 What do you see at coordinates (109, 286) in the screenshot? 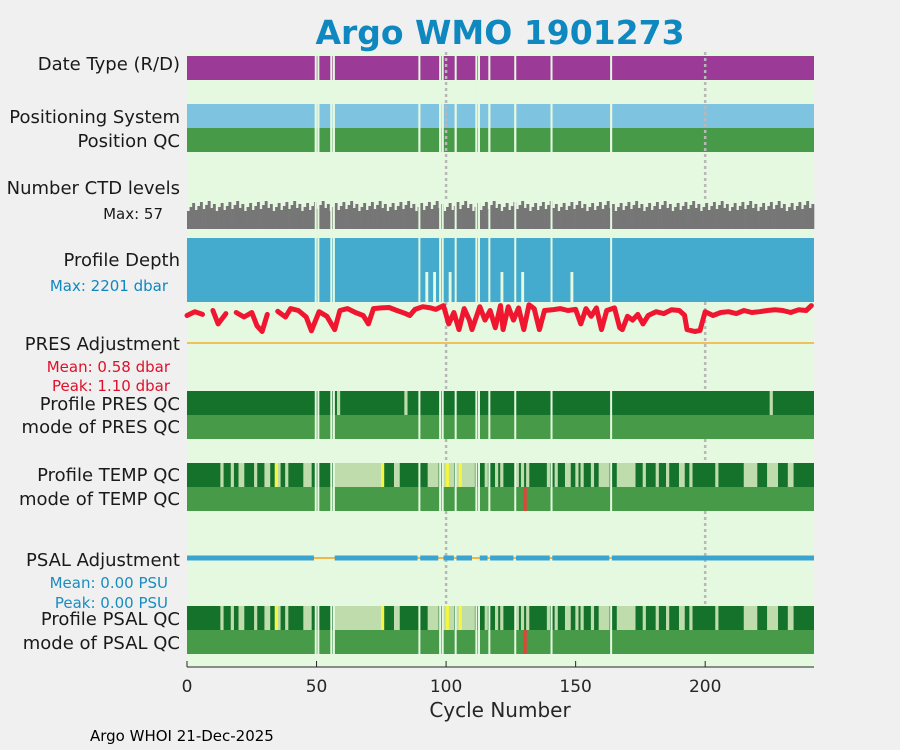
I see `profile-depth-max: Max: 2201 dbar` at bounding box center [109, 286].